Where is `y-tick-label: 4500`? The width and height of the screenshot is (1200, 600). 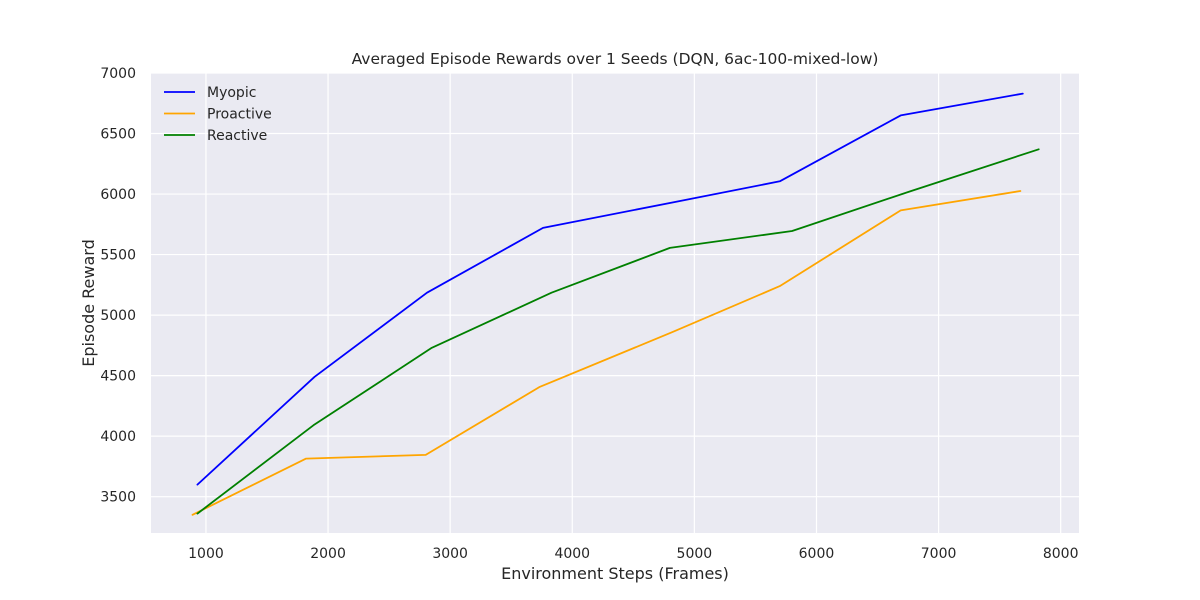 y-tick-label: 4500 is located at coordinates (118, 377).